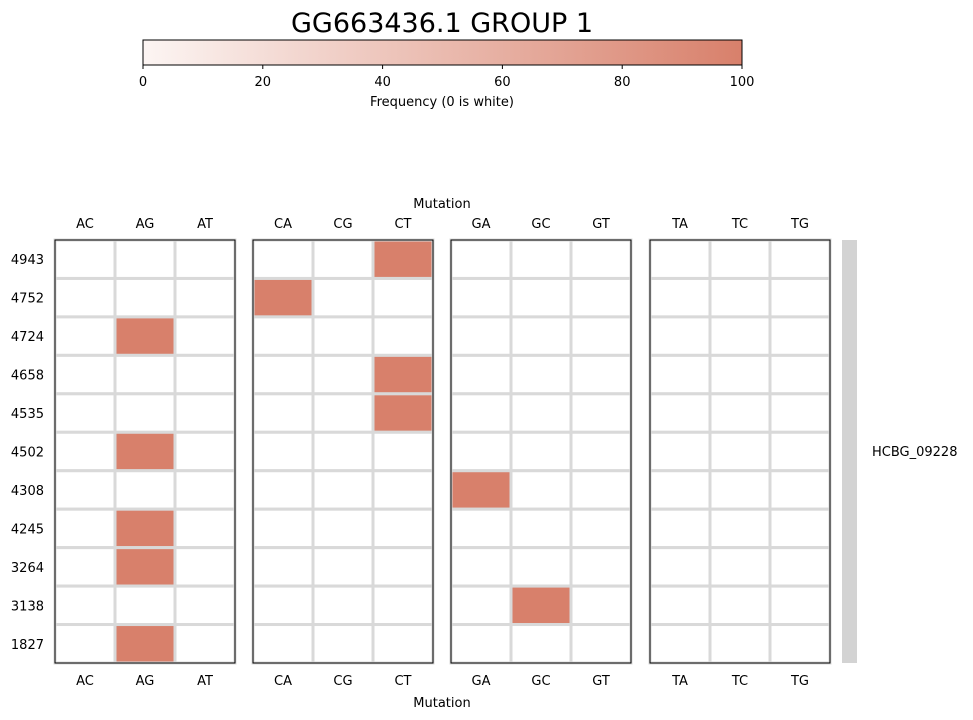 Image resolution: width=973 pixels, height=720 pixels. Describe the element at coordinates (739, 224) in the screenshot. I see `column-label-top: TC` at that location.